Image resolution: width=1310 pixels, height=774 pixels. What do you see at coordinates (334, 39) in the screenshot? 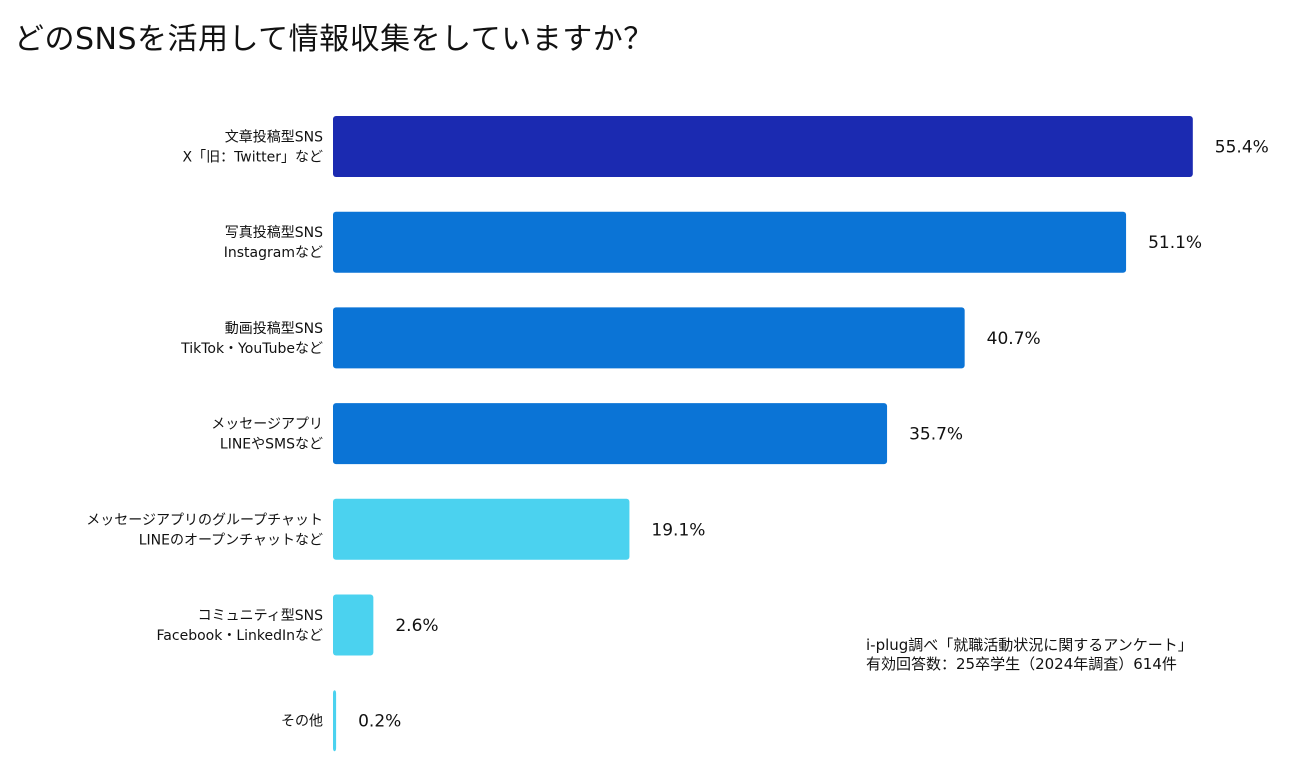
I see `chart-title: どのSNSを活用して情報収集をしていますか？` at bounding box center [334, 39].